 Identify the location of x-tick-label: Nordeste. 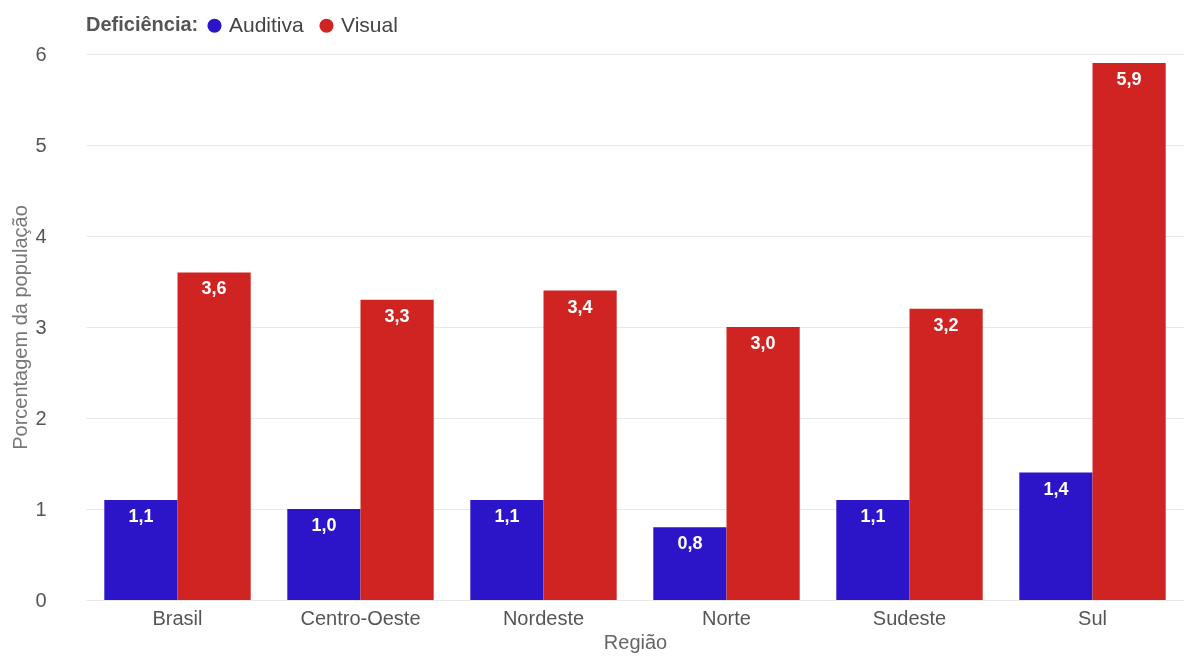
(543, 617).